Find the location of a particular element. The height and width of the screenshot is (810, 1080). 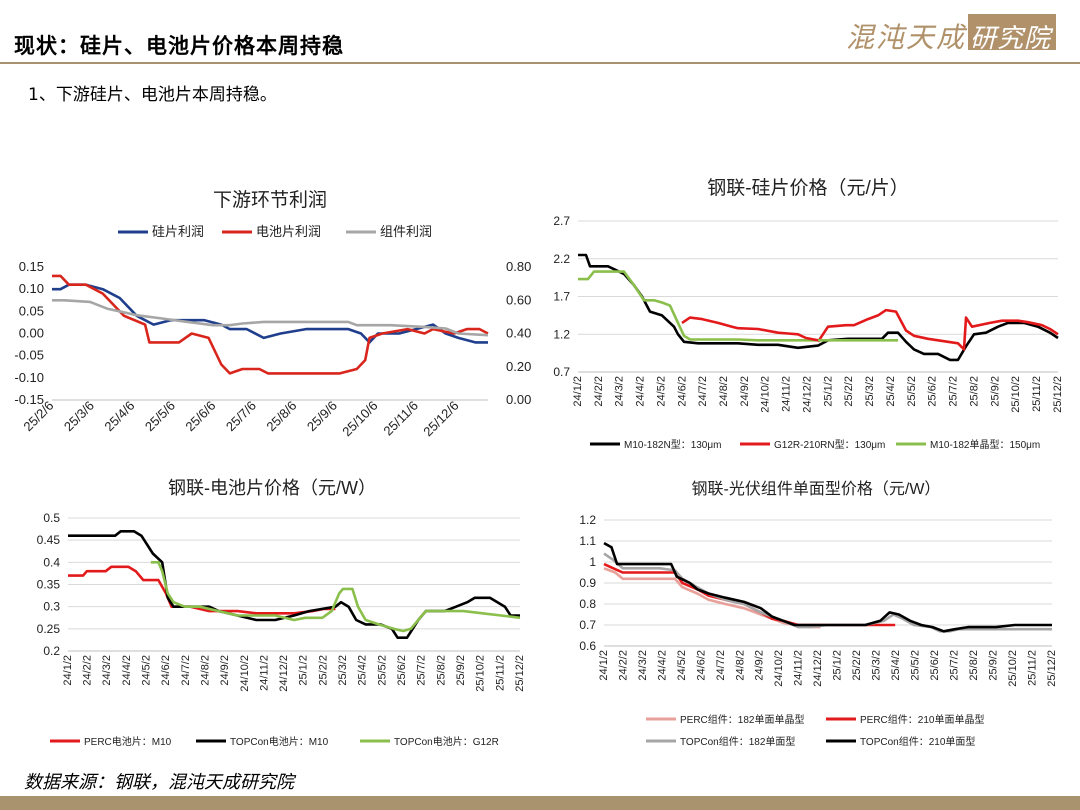

cell-y-tick-label: 0.45 is located at coordinates (49, 540).